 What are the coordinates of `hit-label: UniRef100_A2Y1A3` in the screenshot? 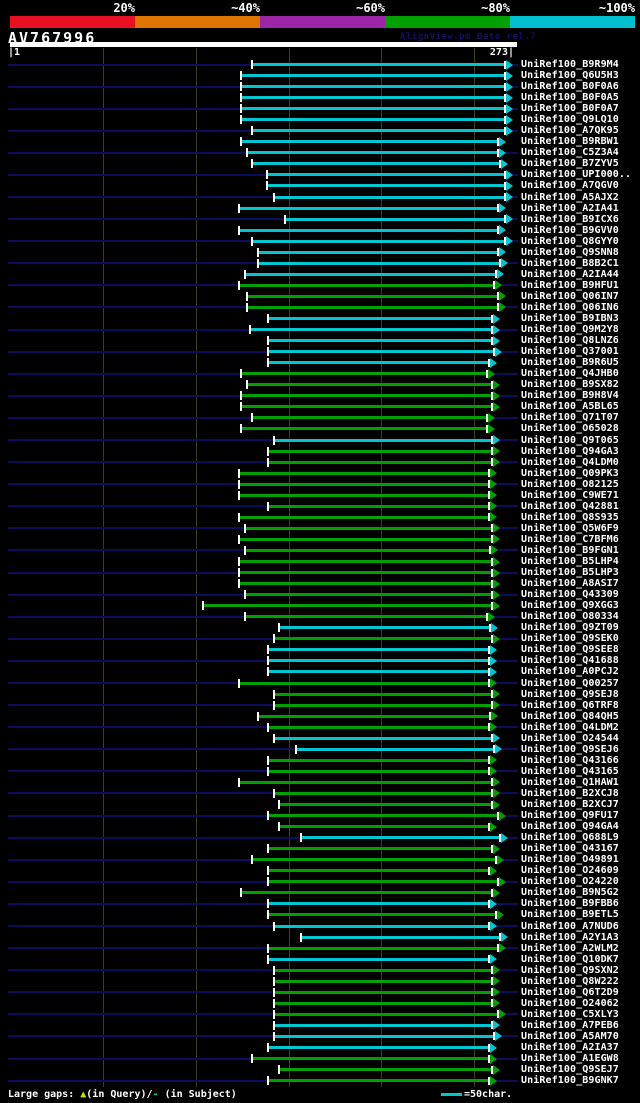 It's located at (570, 937).